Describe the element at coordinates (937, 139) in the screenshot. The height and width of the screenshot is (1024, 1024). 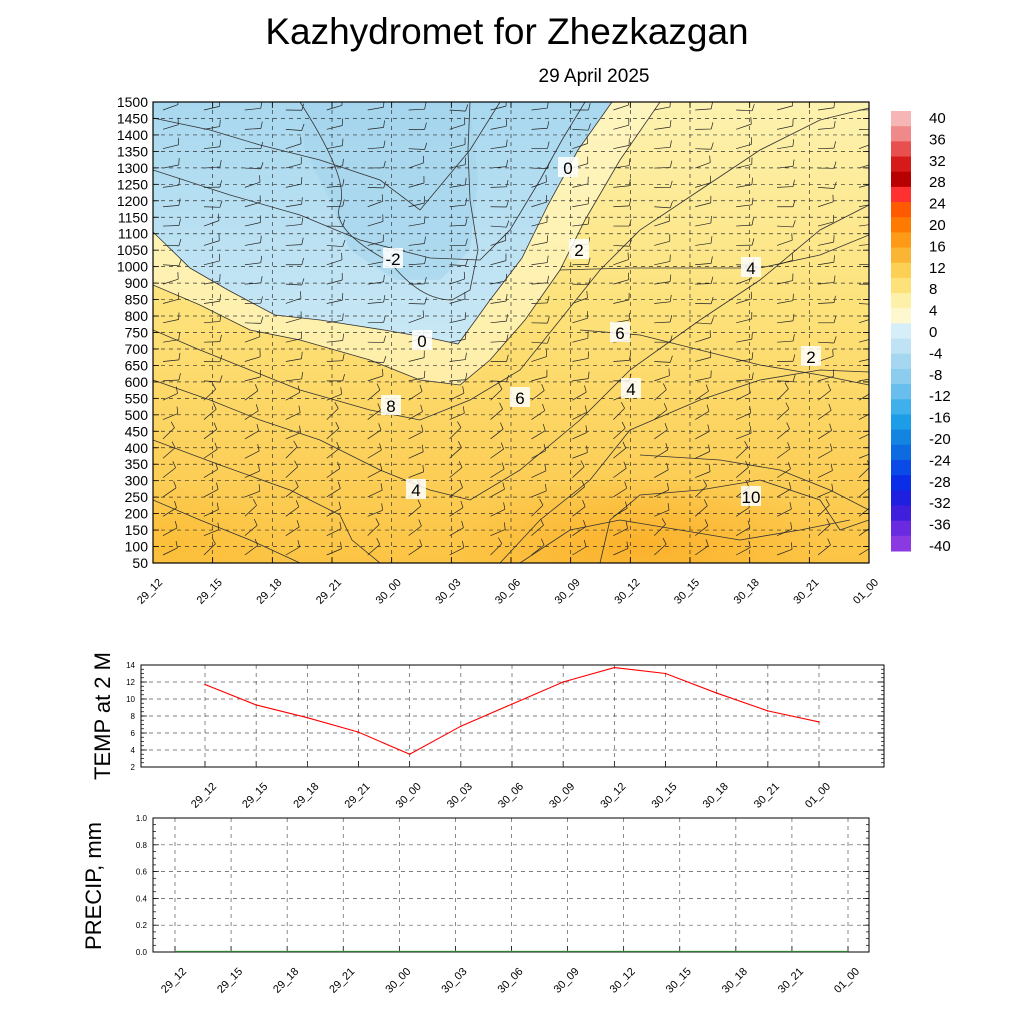
I see `colorbar-label: 36` at that location.